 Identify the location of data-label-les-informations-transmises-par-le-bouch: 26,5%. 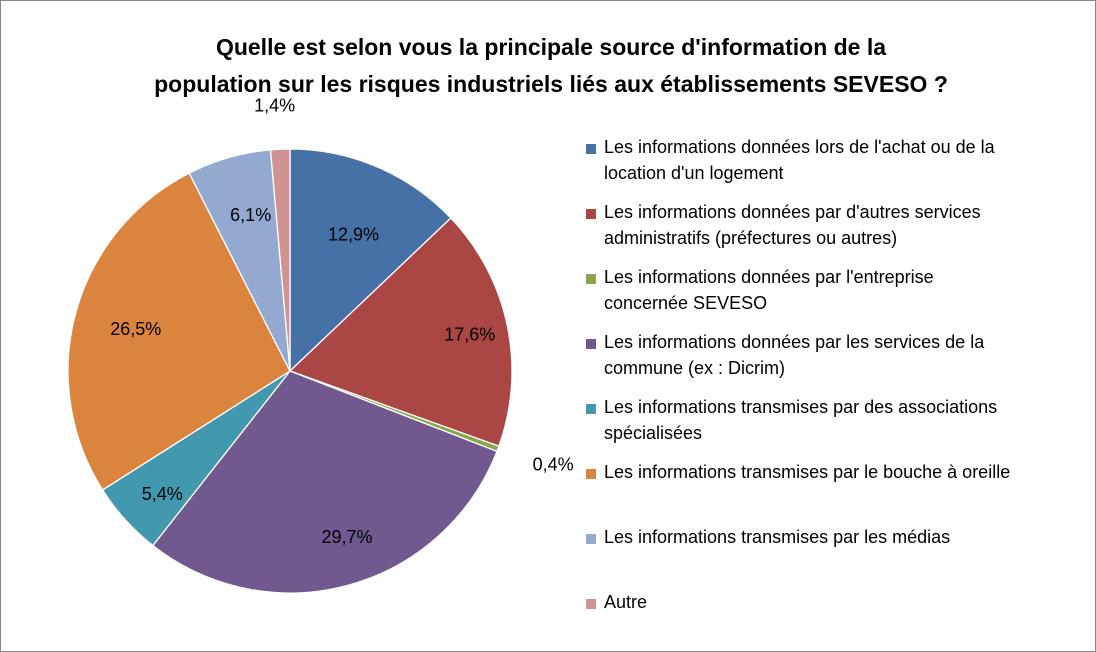
(135, 329).